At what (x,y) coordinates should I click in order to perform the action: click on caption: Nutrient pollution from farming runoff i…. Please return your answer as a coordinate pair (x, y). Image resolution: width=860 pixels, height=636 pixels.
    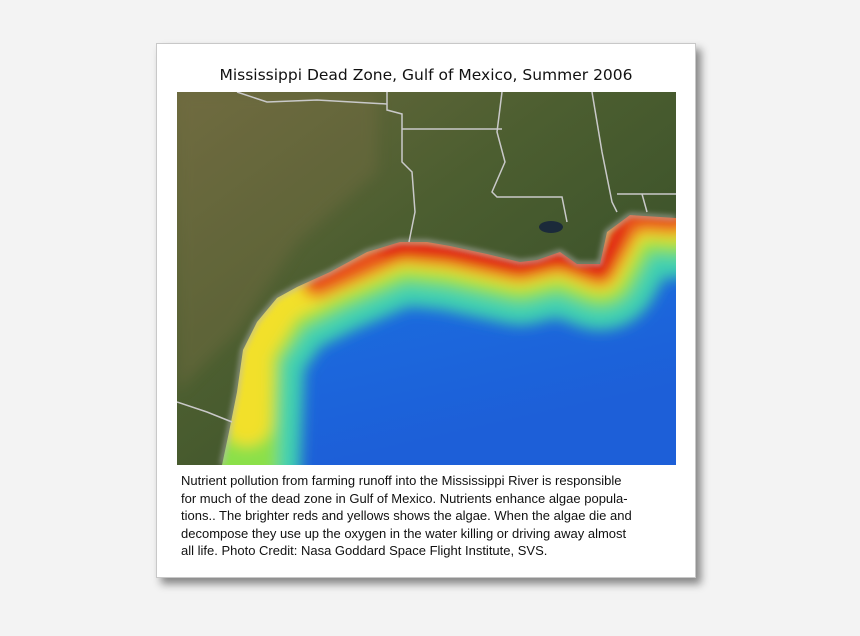
    Looking at the image, I should click on (406, 516).